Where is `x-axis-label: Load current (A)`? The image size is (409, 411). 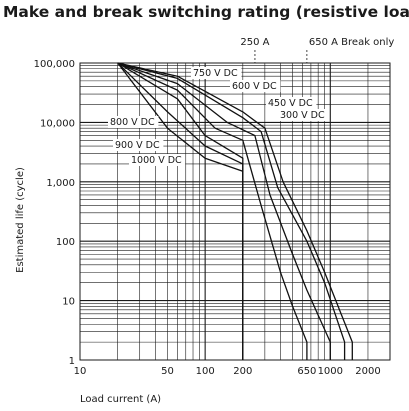
x-axis-label: Load current (A) is located at coordinates (120, 399).